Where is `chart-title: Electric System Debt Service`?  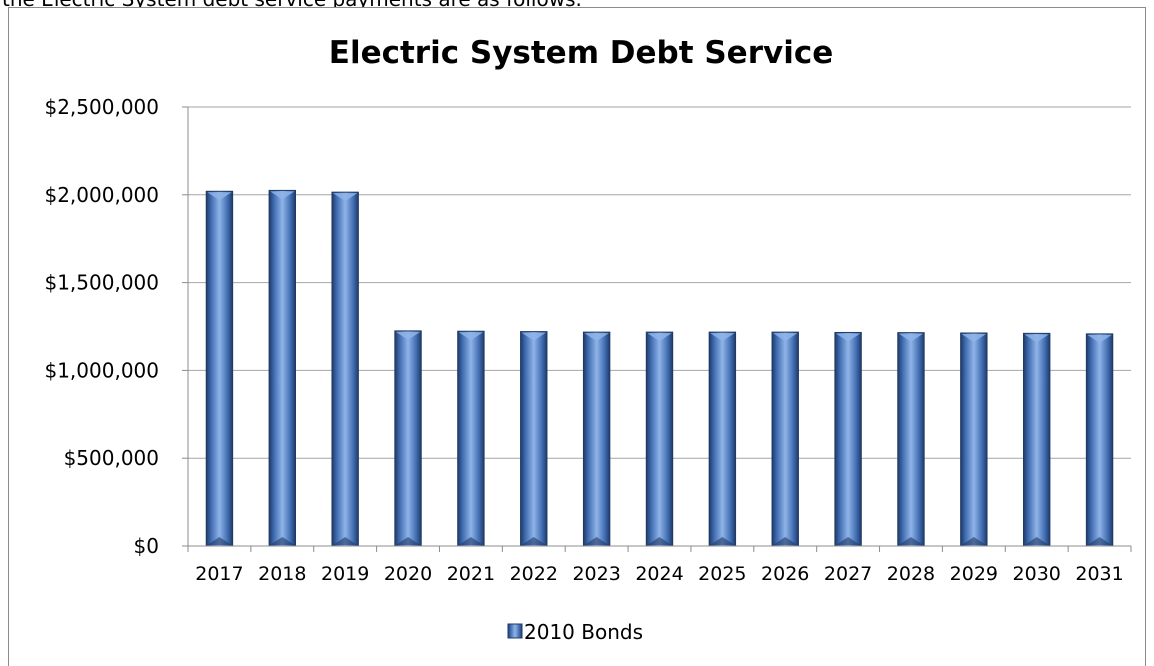 chart-title: Electric System Debt Service is located at coordinates (581, 53).